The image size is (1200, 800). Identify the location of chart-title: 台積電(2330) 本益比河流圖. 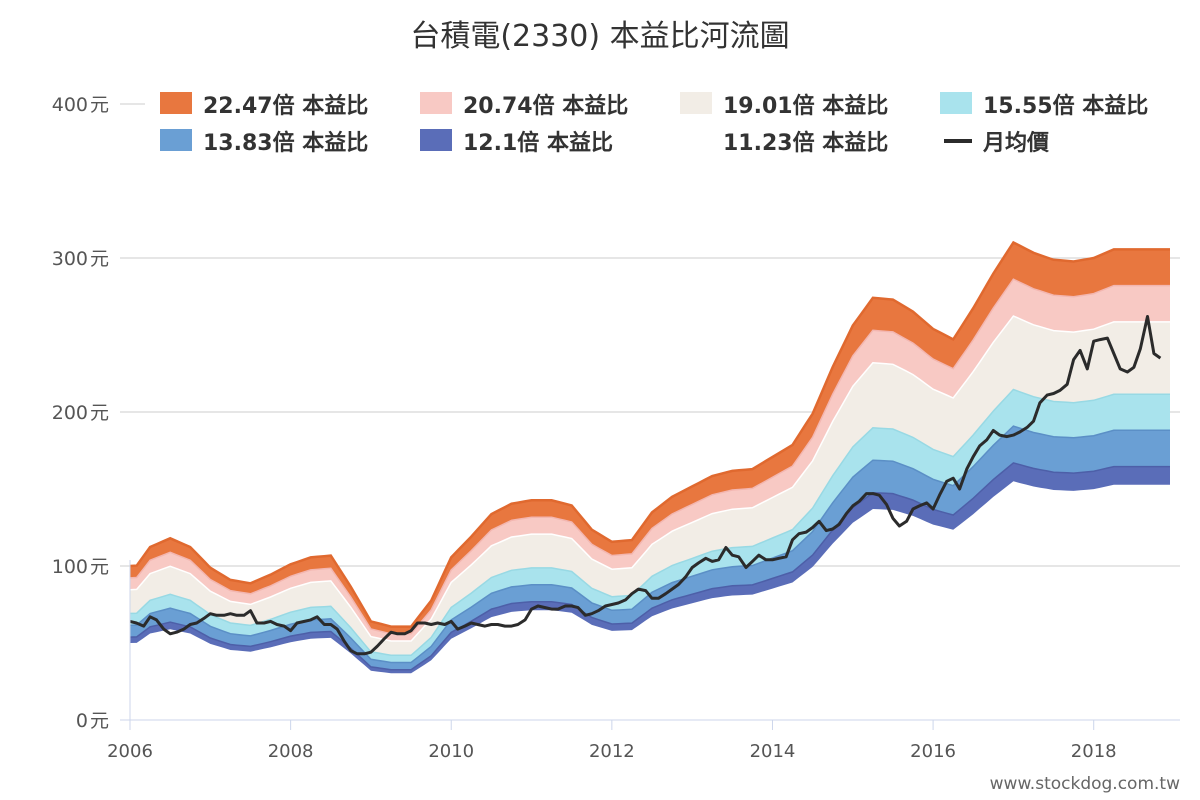
(599, 36).